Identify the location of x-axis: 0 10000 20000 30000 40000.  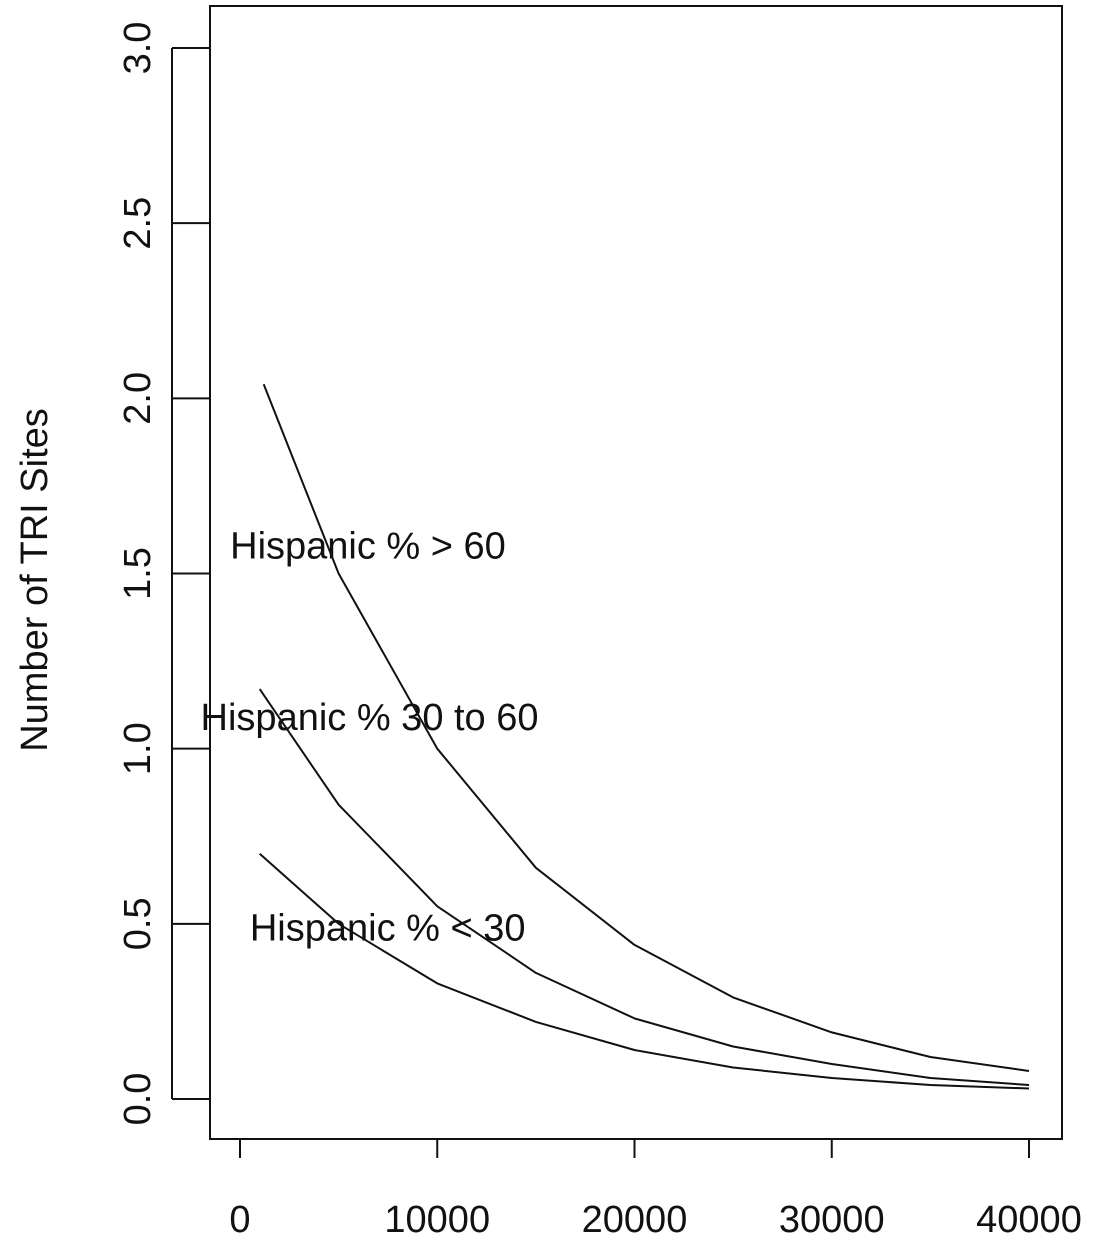
(655, 1189).